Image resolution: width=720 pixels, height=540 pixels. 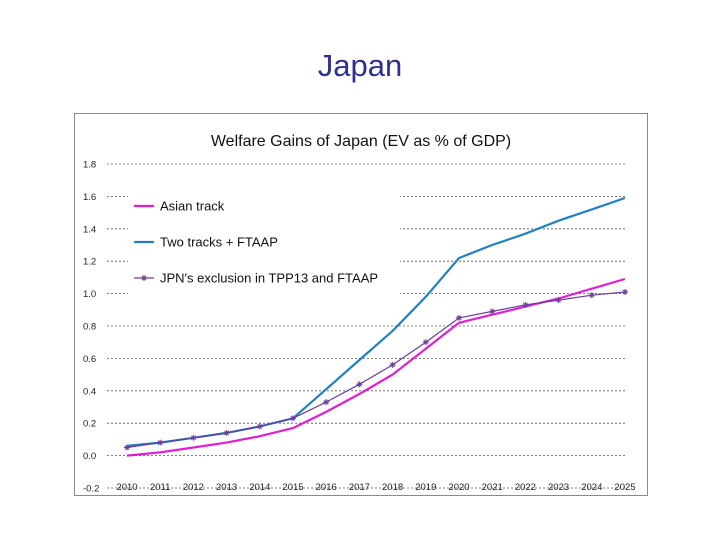 I want to click on x-tick-label: 2021, so click(x=492, y=487).